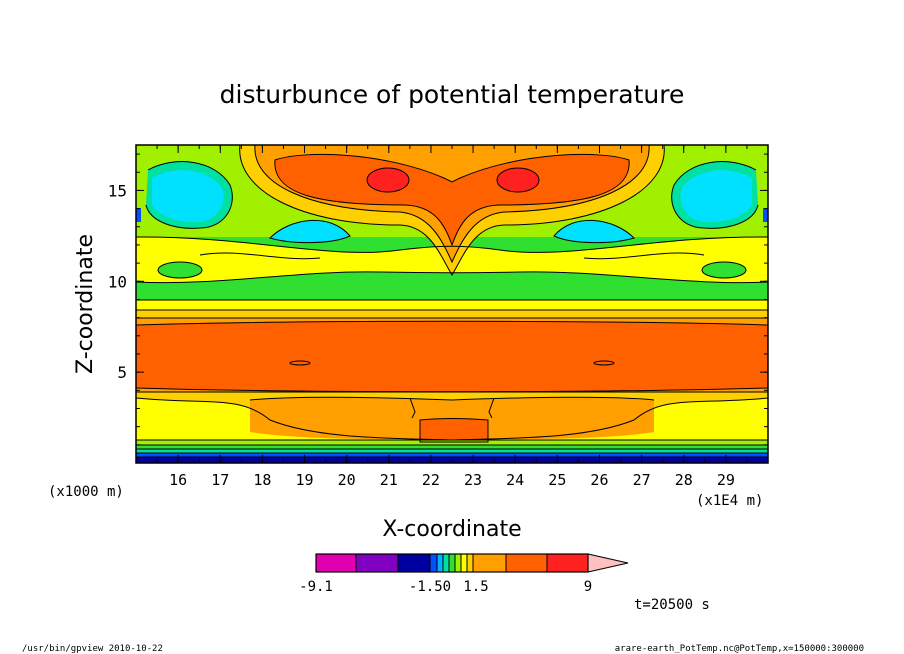 The height and width of the screenshot is (654, 904). What do you see at coordinates (765, 215) in the screenshot?
I see `blue-edge-right` at bounding box center [765, 215].